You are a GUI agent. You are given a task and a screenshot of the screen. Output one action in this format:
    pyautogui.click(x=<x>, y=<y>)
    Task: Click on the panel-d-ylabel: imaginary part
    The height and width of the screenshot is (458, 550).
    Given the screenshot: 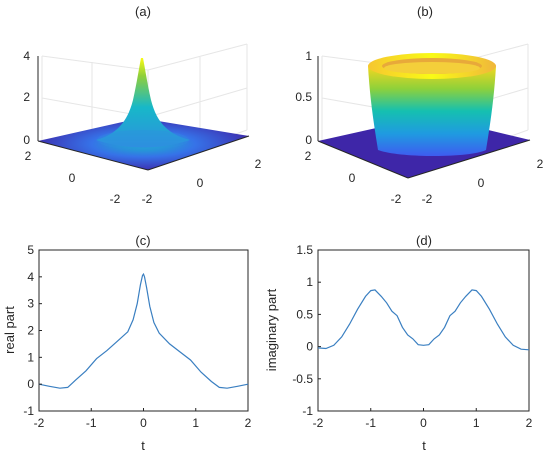 What is the action you would take?
    pyautogui.click(x=271, y=329)
    